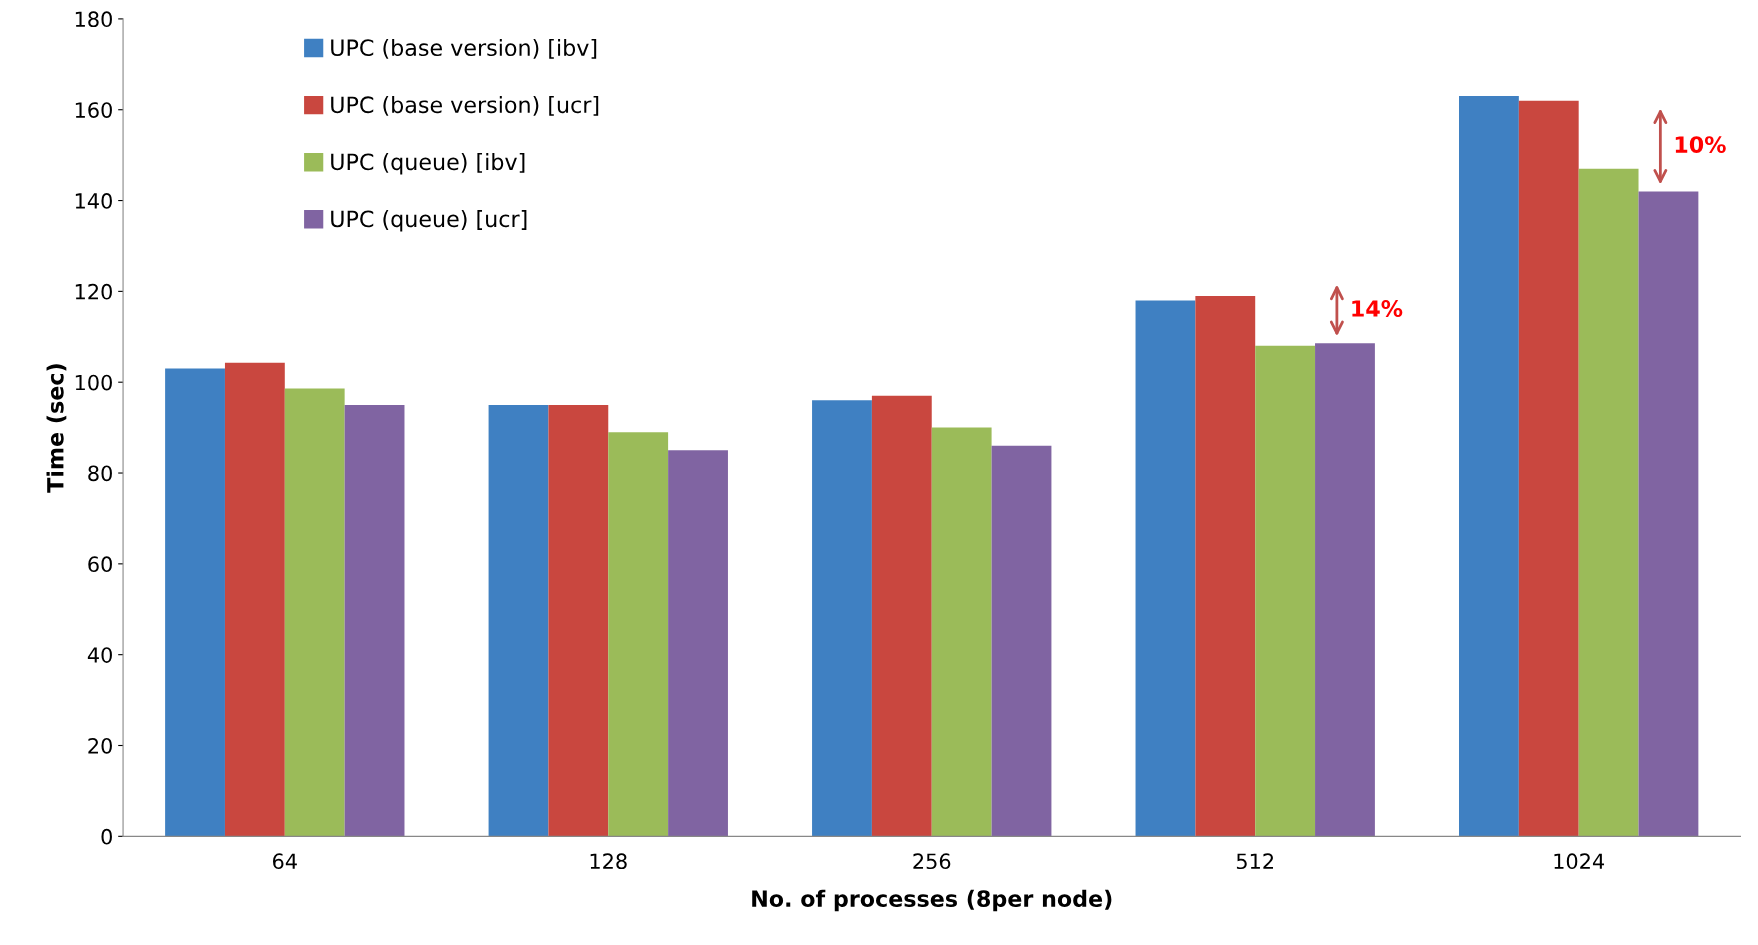 Image resolution: width=1758 pixels, height=945 pixels. I want to click on legend-label: UPC (base version) [ucr], so click(465, 105).